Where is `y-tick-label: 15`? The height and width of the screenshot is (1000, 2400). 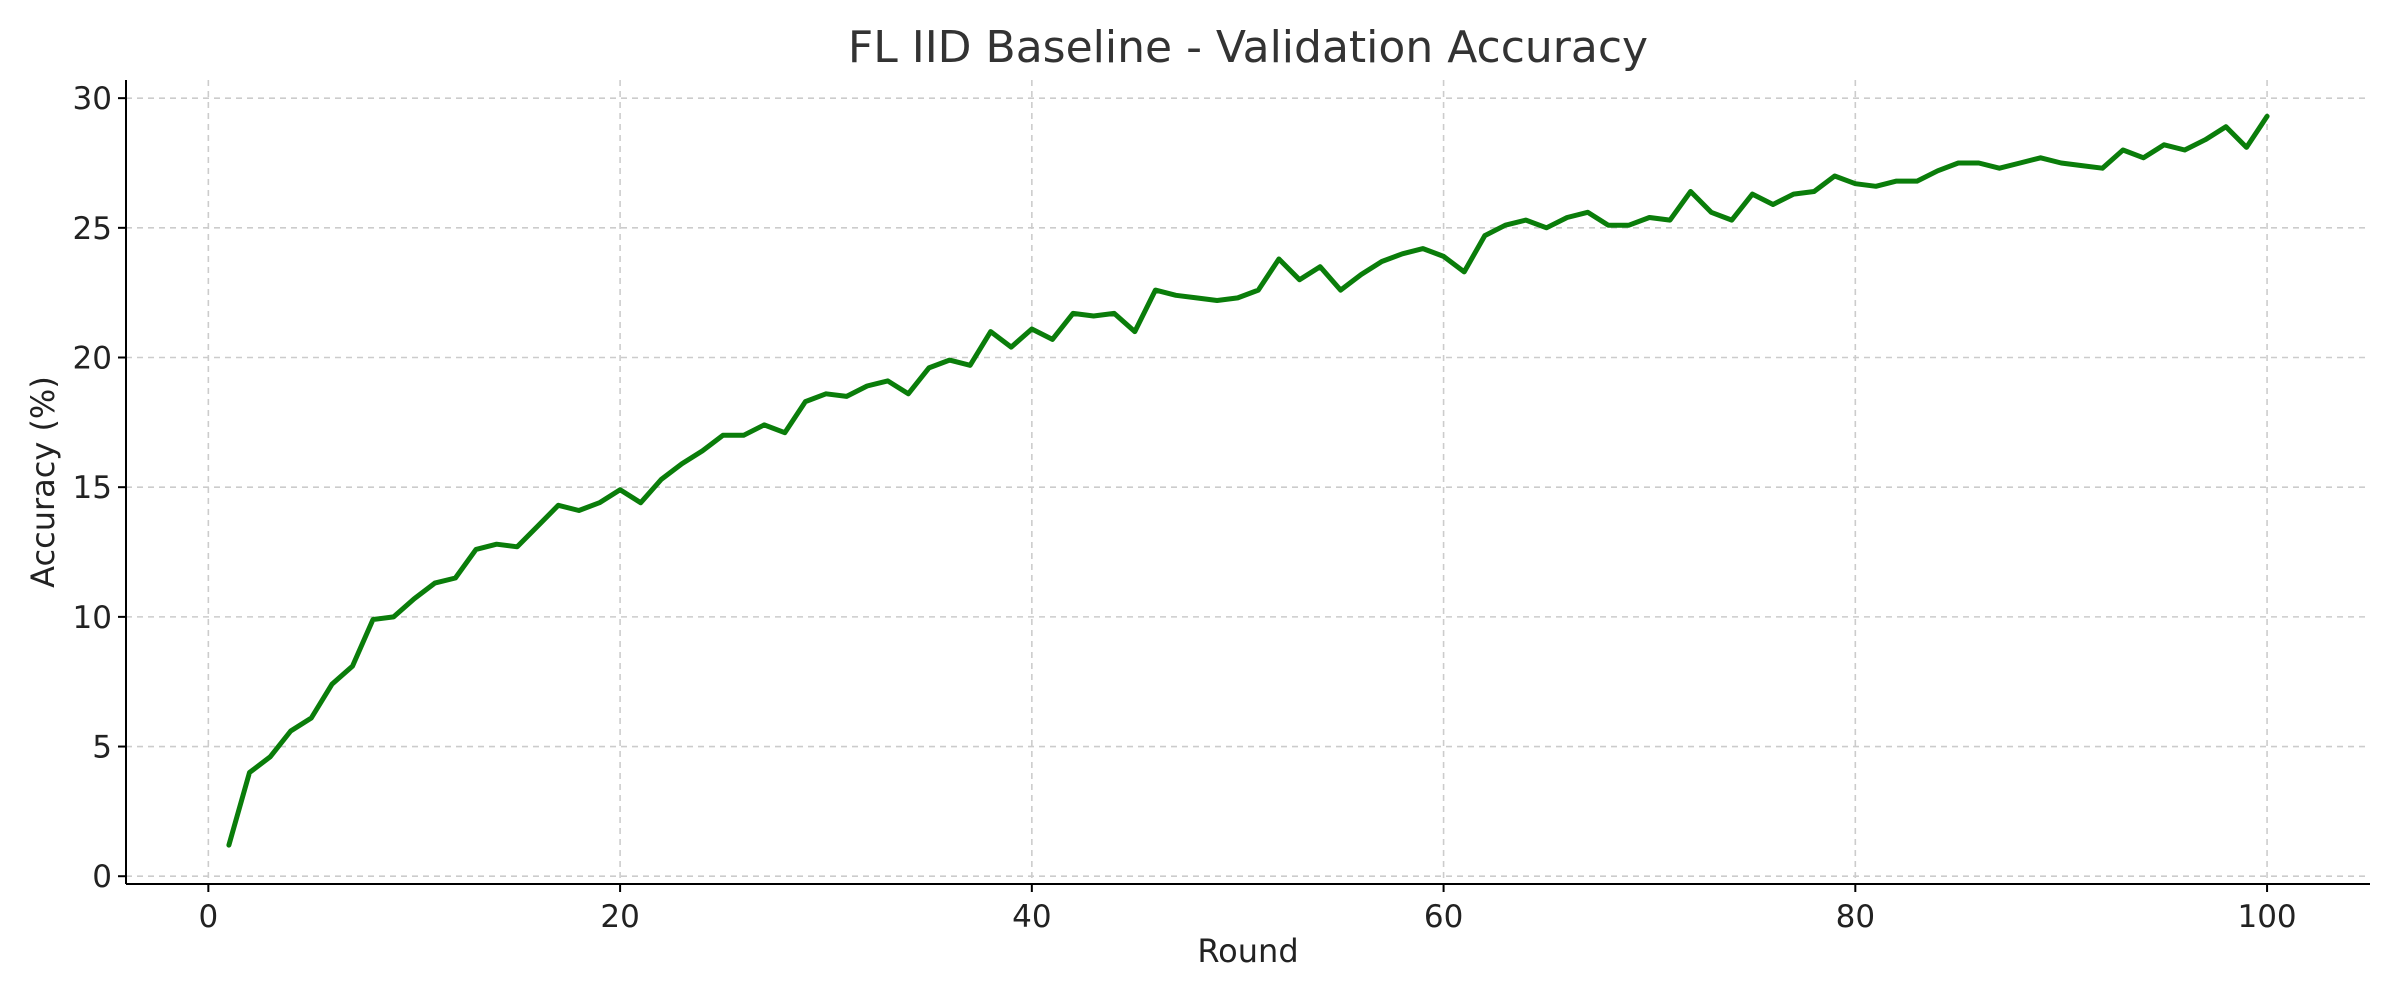 y-tick-label: 15 is located at coordinates (92, 488).